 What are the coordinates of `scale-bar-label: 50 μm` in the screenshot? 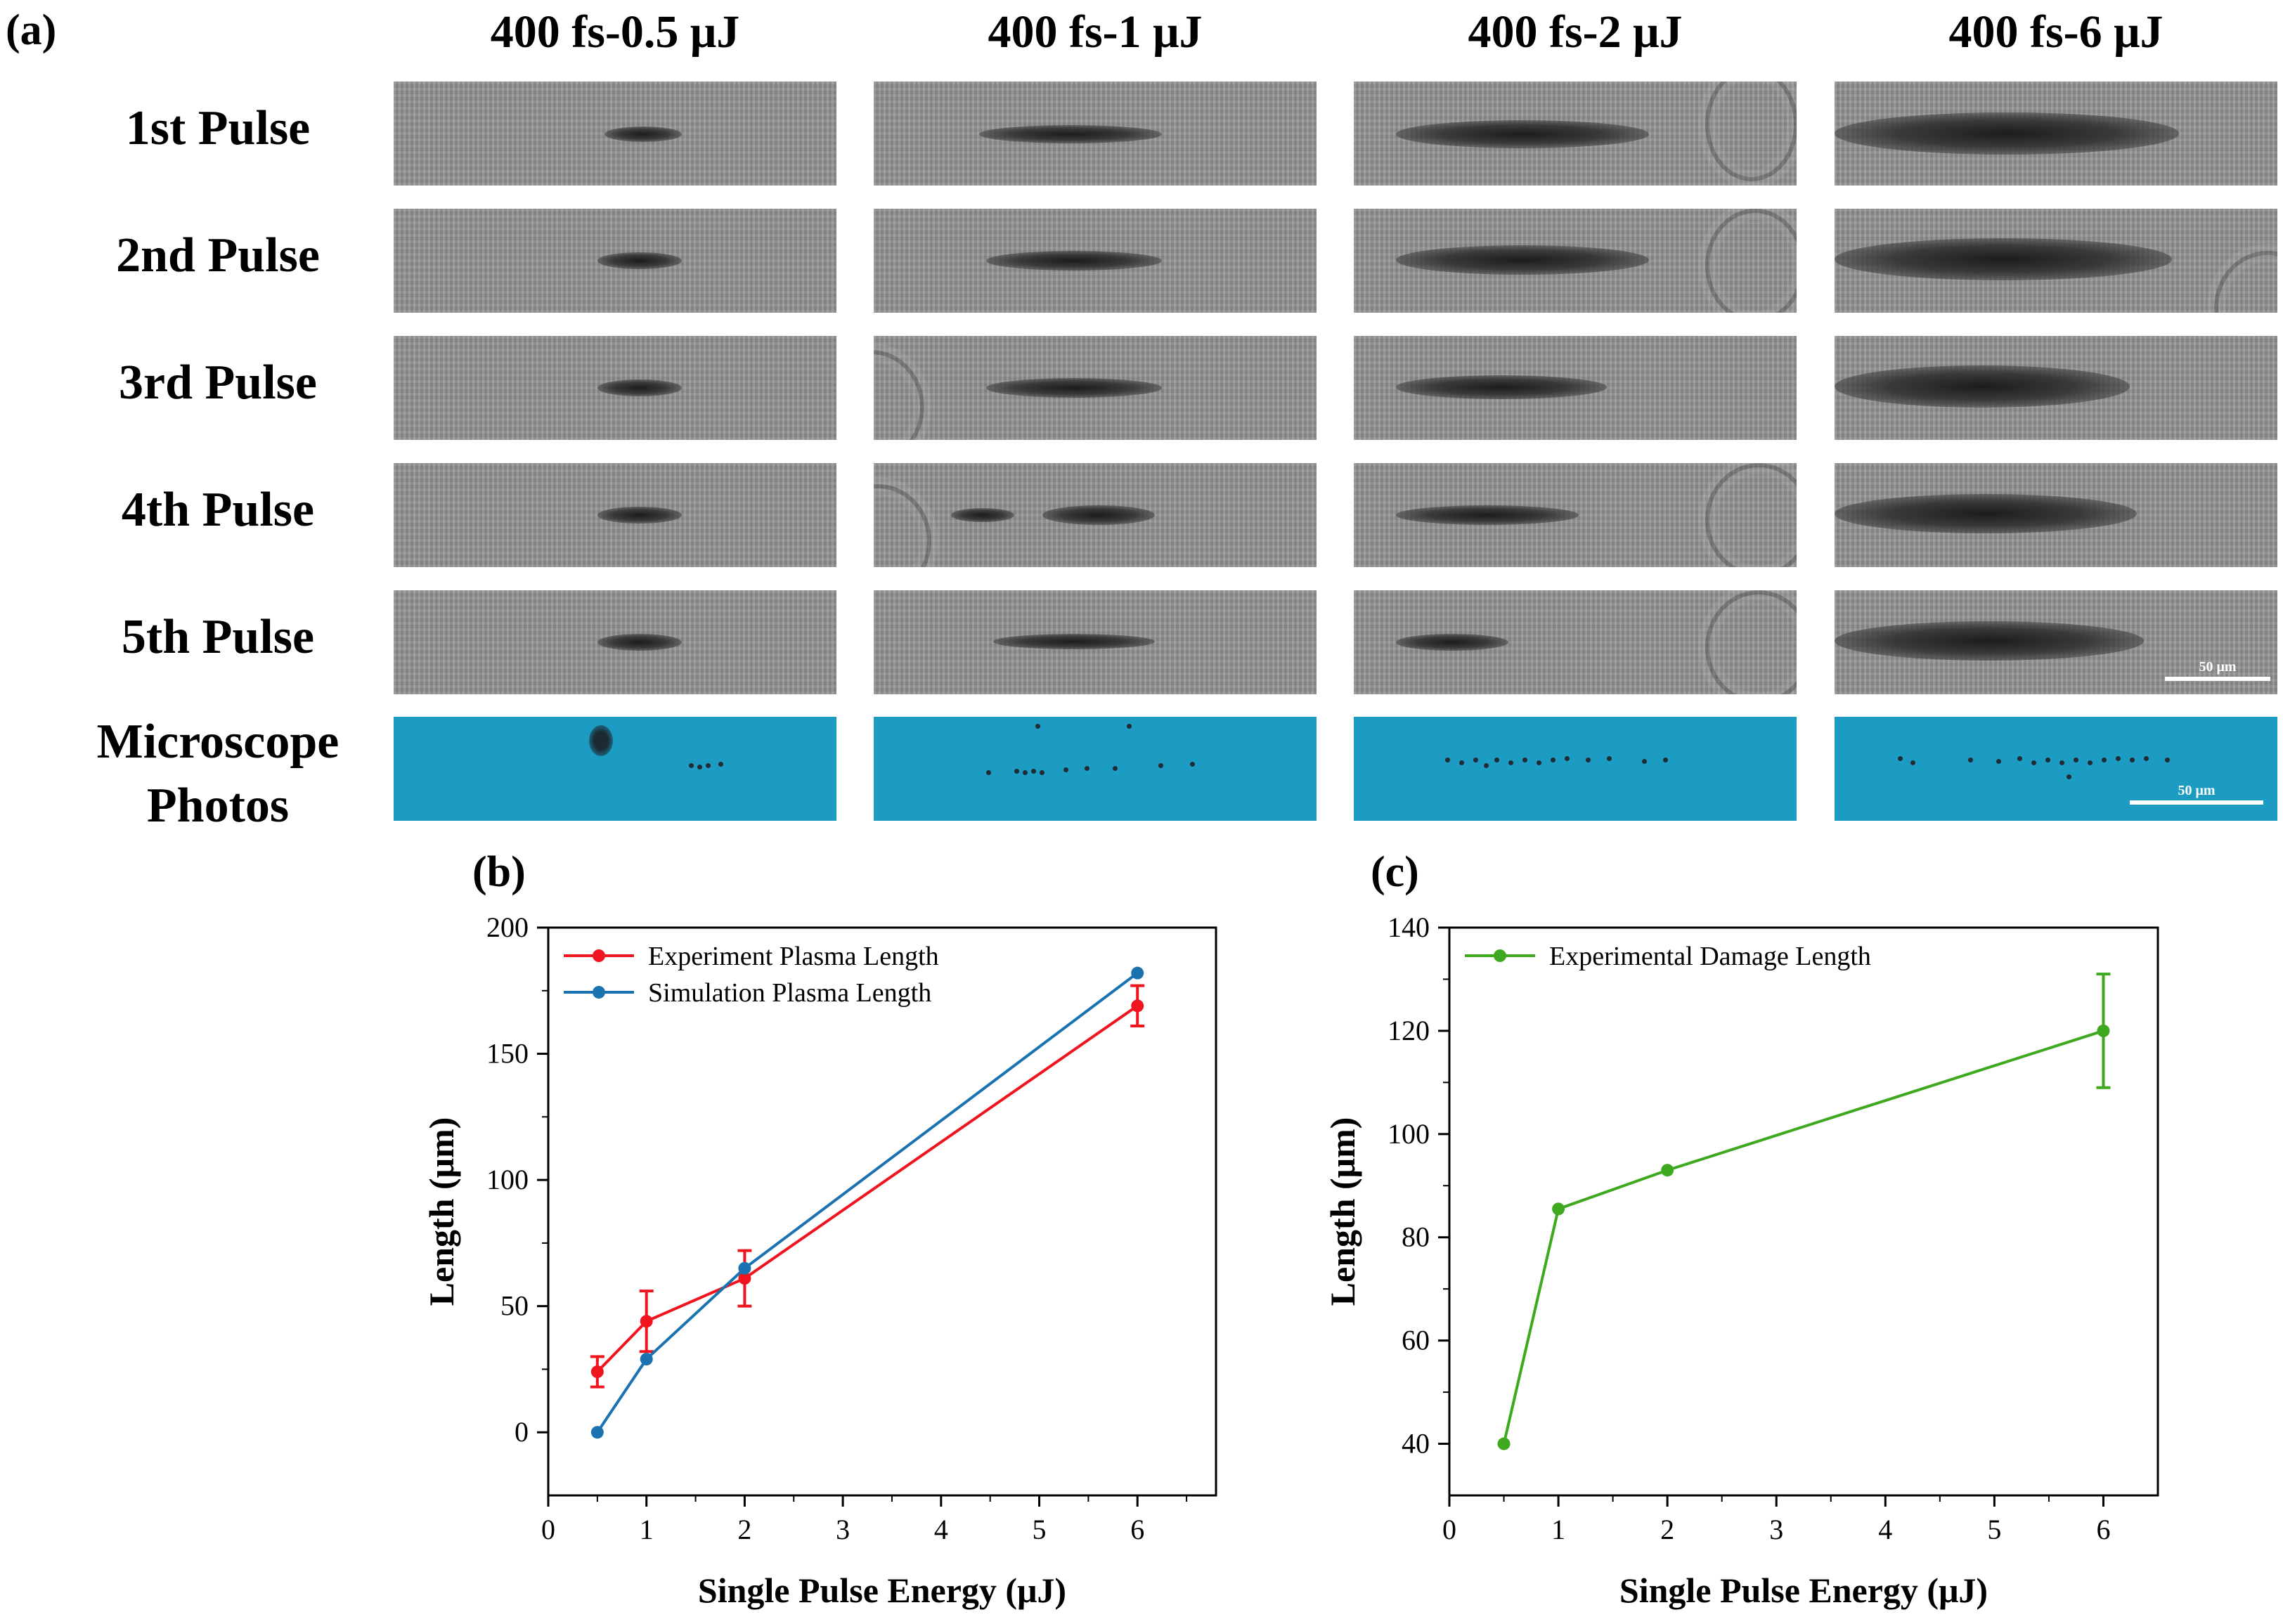 It's located at (2218, 667).